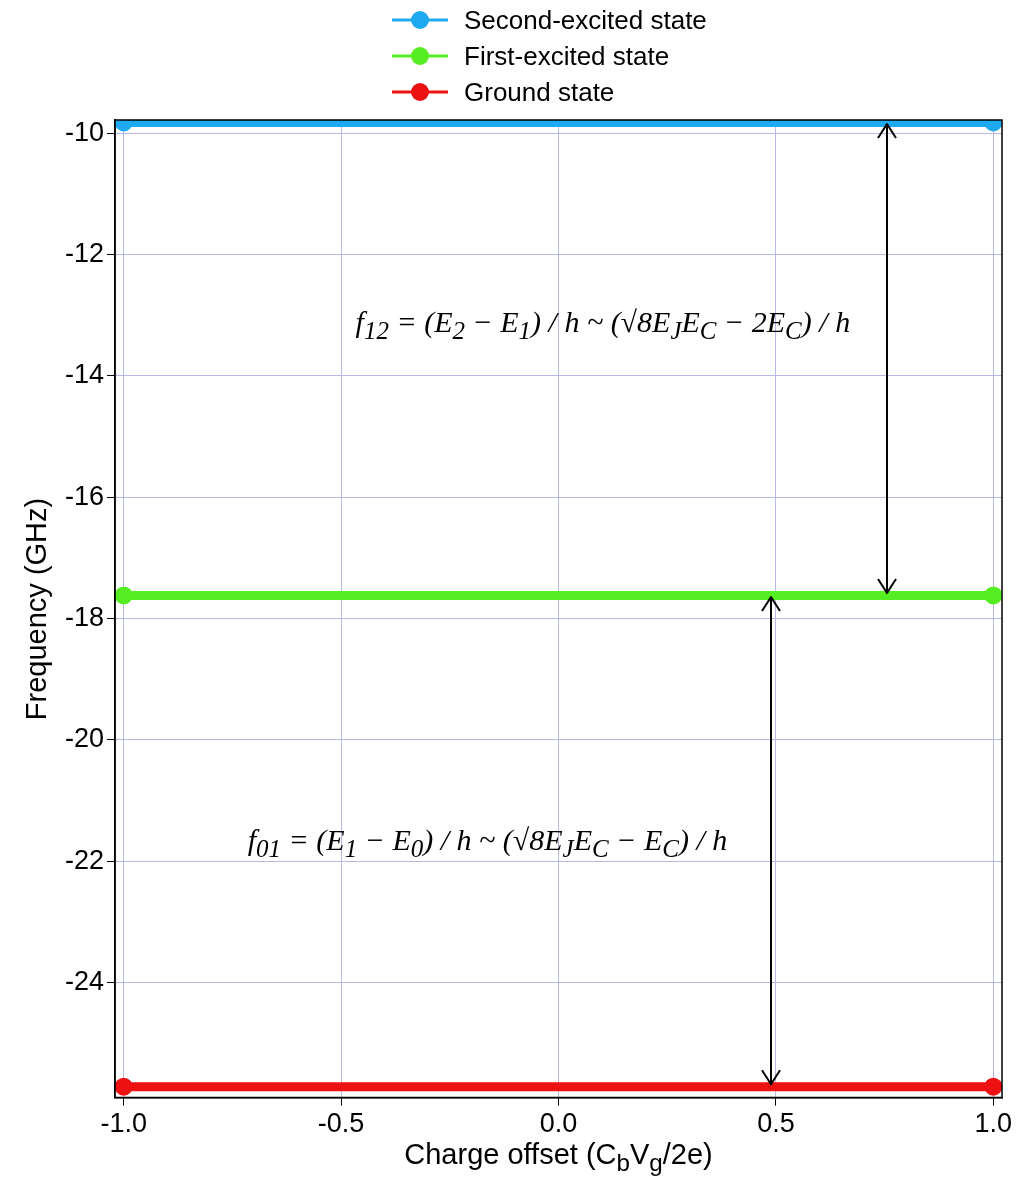  I want to click on x-tick-label: 0.0, so click(558, 1123).